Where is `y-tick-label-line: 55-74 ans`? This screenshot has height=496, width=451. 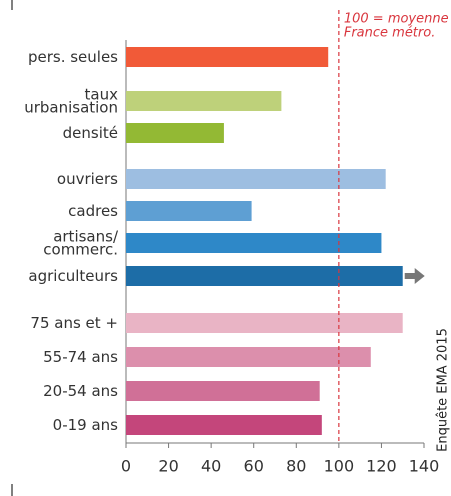
y-tick-label-line: 55-74 ans is located at coordinates (80, 357).